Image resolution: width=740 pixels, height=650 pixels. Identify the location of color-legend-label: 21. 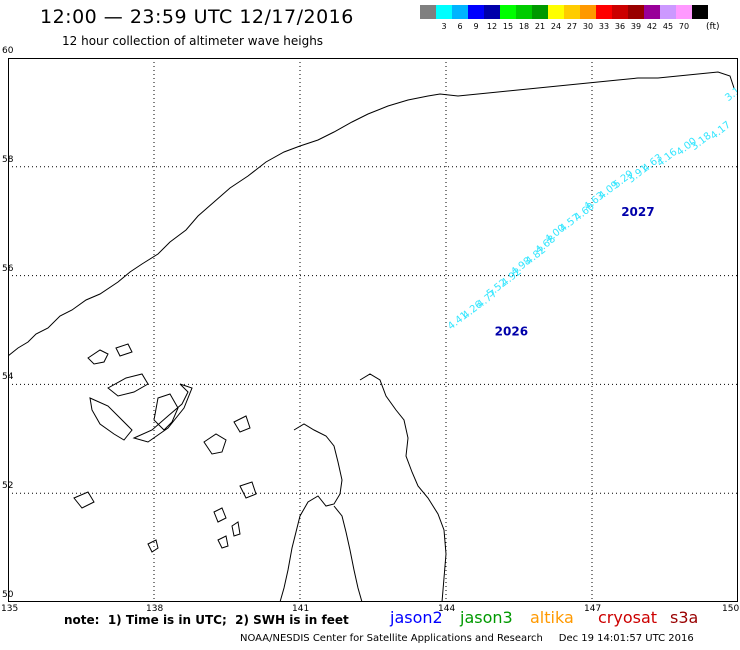
(540, 26).